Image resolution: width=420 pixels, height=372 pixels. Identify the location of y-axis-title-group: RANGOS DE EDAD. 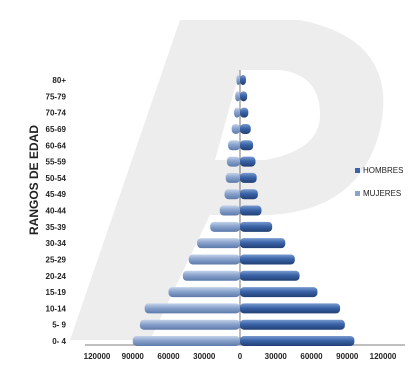
(34, 180).